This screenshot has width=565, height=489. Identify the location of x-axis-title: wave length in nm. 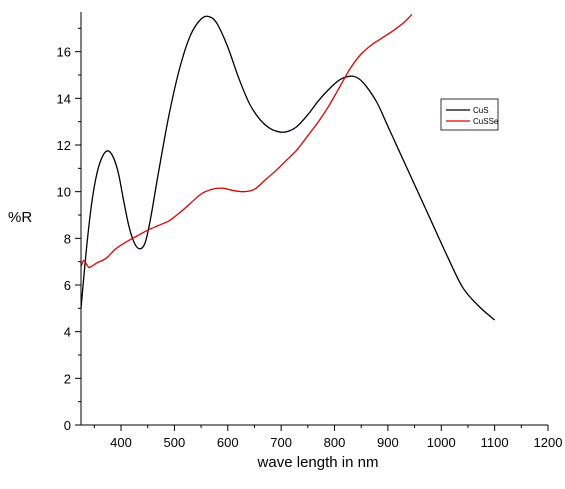
(318, 462).